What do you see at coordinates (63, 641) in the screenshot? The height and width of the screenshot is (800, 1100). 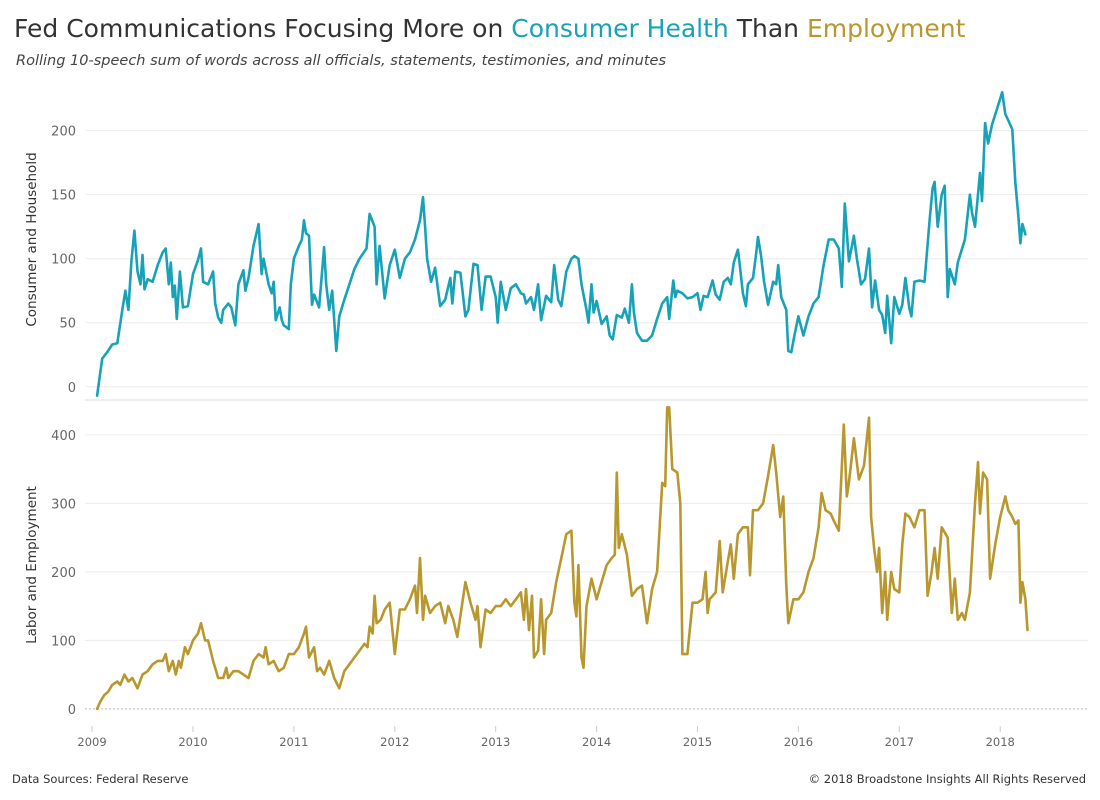 I see `y-tick-label-employment-100: 100` at bounding box center [63, 641].